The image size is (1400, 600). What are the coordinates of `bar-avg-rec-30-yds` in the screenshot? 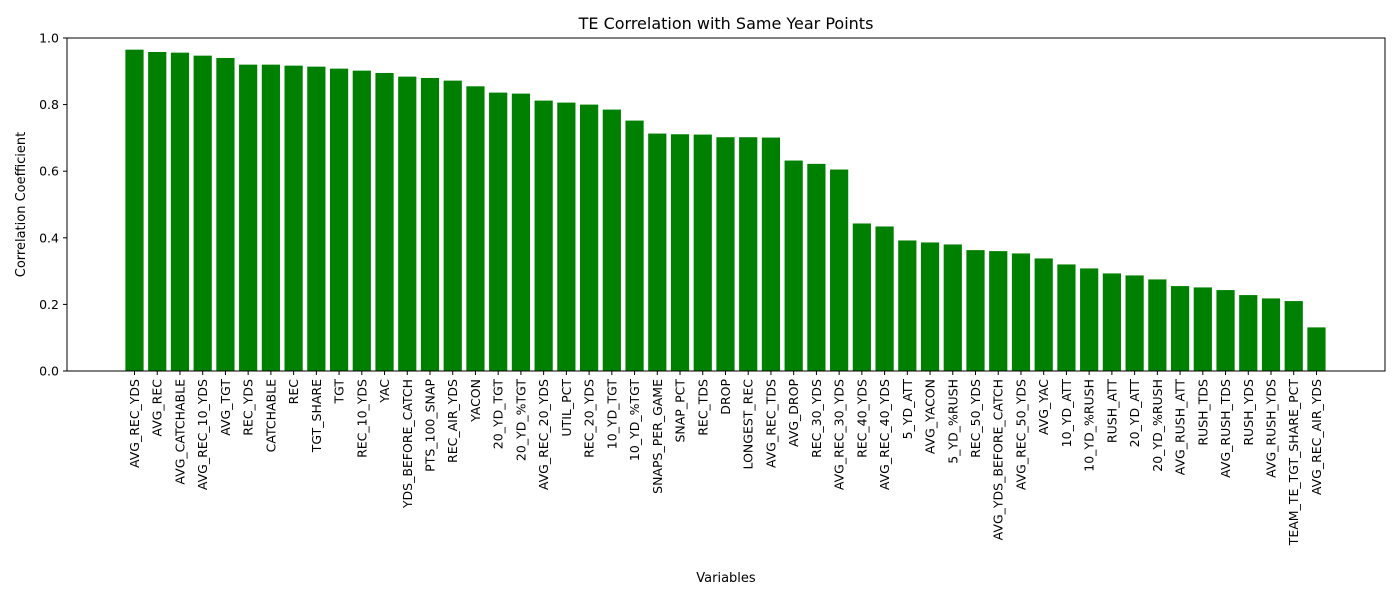 It's located at (839, 270).